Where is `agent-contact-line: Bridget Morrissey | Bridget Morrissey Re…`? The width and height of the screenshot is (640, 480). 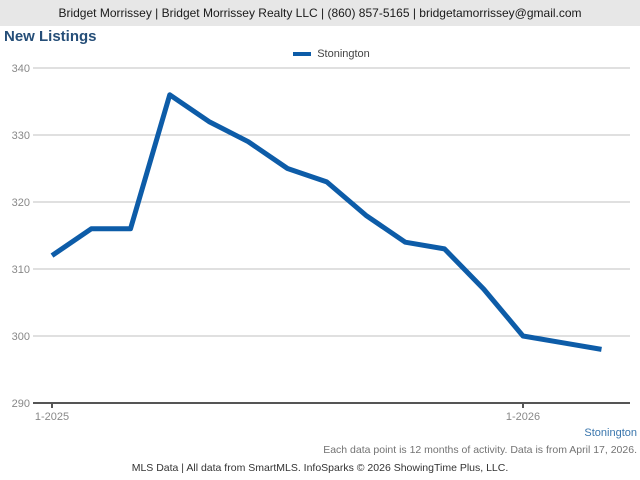 agent-contact-line: Bridget Morrissey | Bridget Morrissey Re… is located at coordinates (320, 13).